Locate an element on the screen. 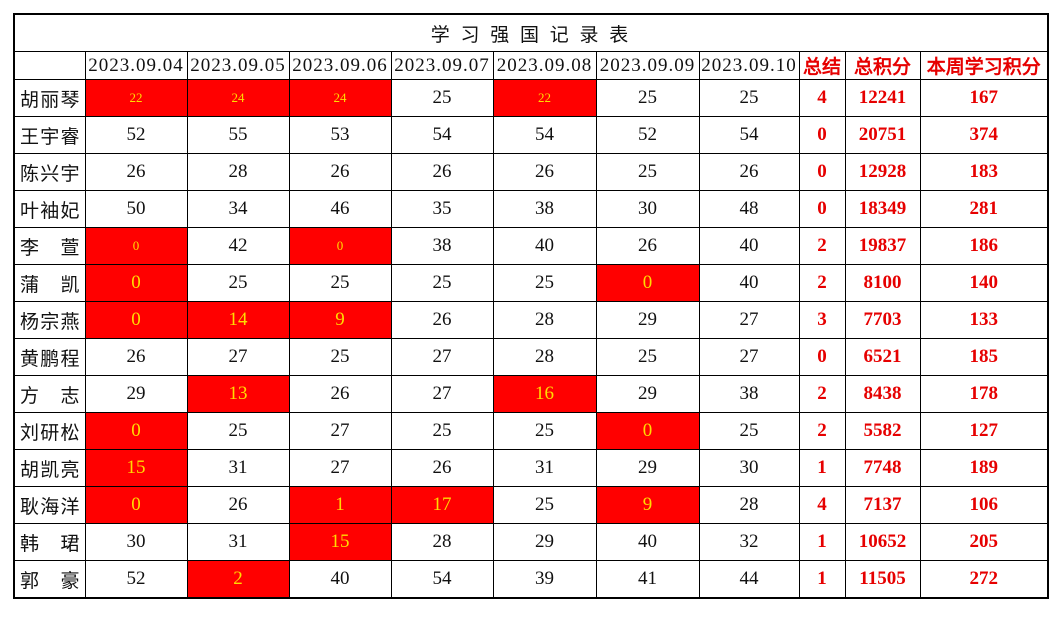  week-points-cell: 183 is located at coordinates (984, 172).